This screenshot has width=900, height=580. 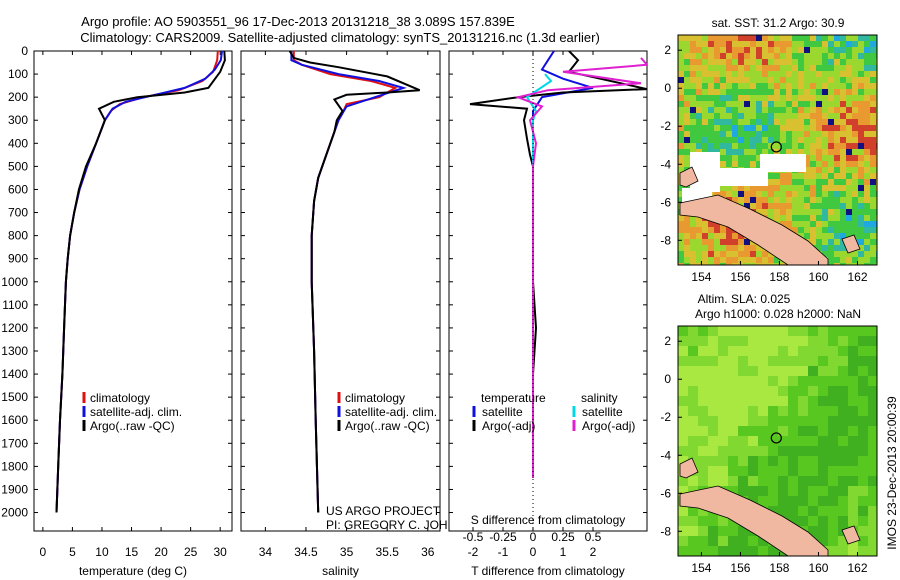 What do you see at coordinates (513, 398) in the screenshot?
I see `legend-label: temperature` at bounding box center [513, 398].